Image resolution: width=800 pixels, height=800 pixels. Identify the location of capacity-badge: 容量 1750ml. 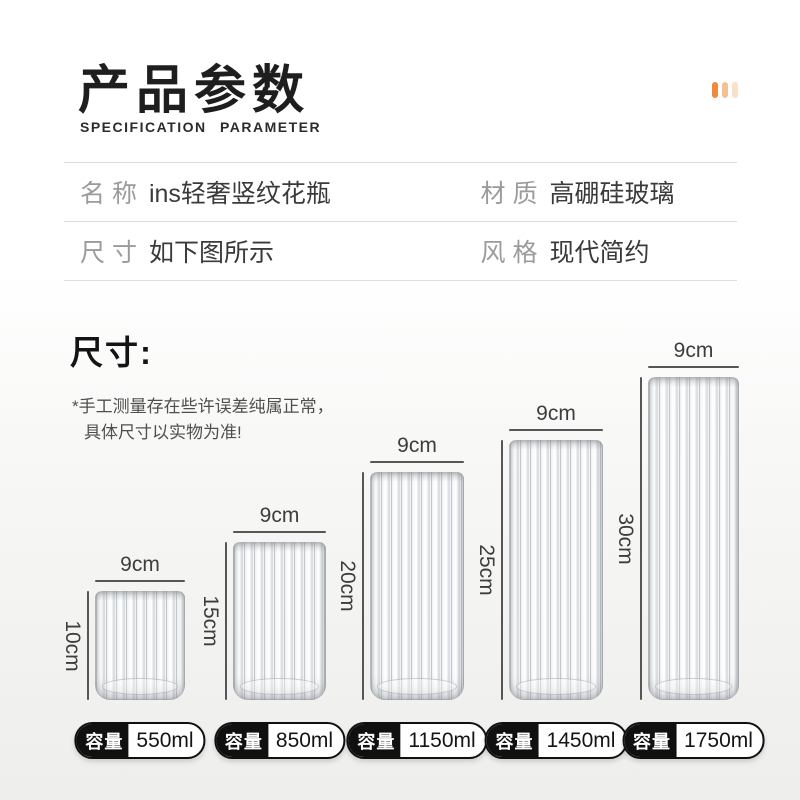
(693, 740).